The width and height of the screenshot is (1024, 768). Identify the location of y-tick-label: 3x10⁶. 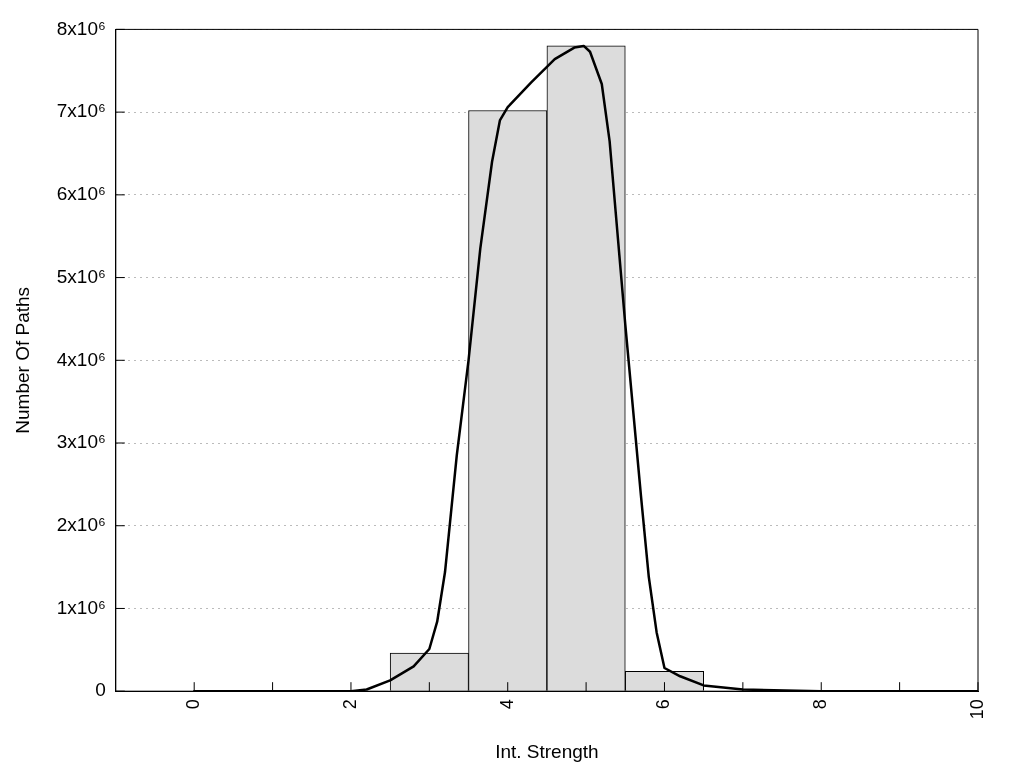
(81, 442).